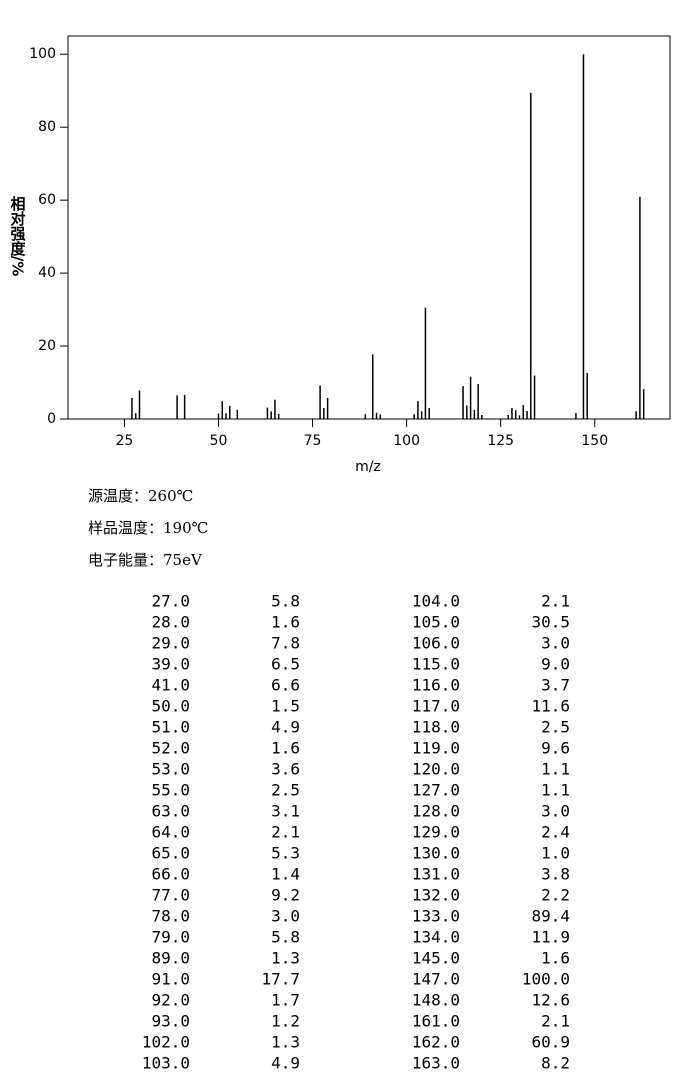  I want to click on table-cell: 77.0, so click(170, 895).